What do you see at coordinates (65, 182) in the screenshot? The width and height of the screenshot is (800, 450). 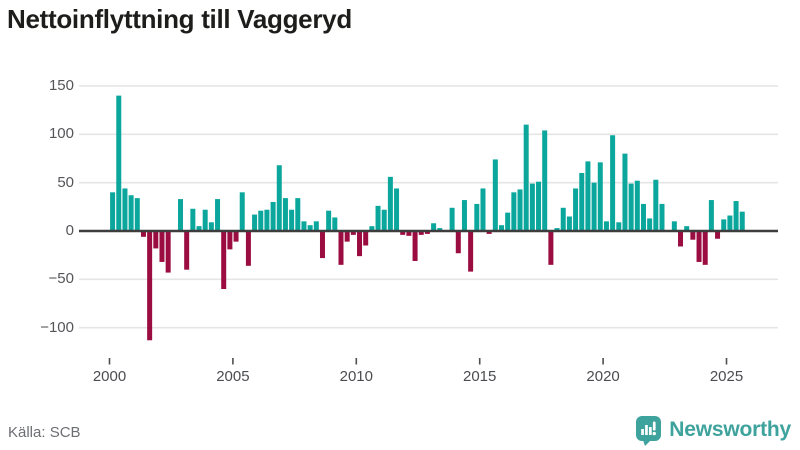 I see `y-axis-label: 50` at bounding box center [65, 182].